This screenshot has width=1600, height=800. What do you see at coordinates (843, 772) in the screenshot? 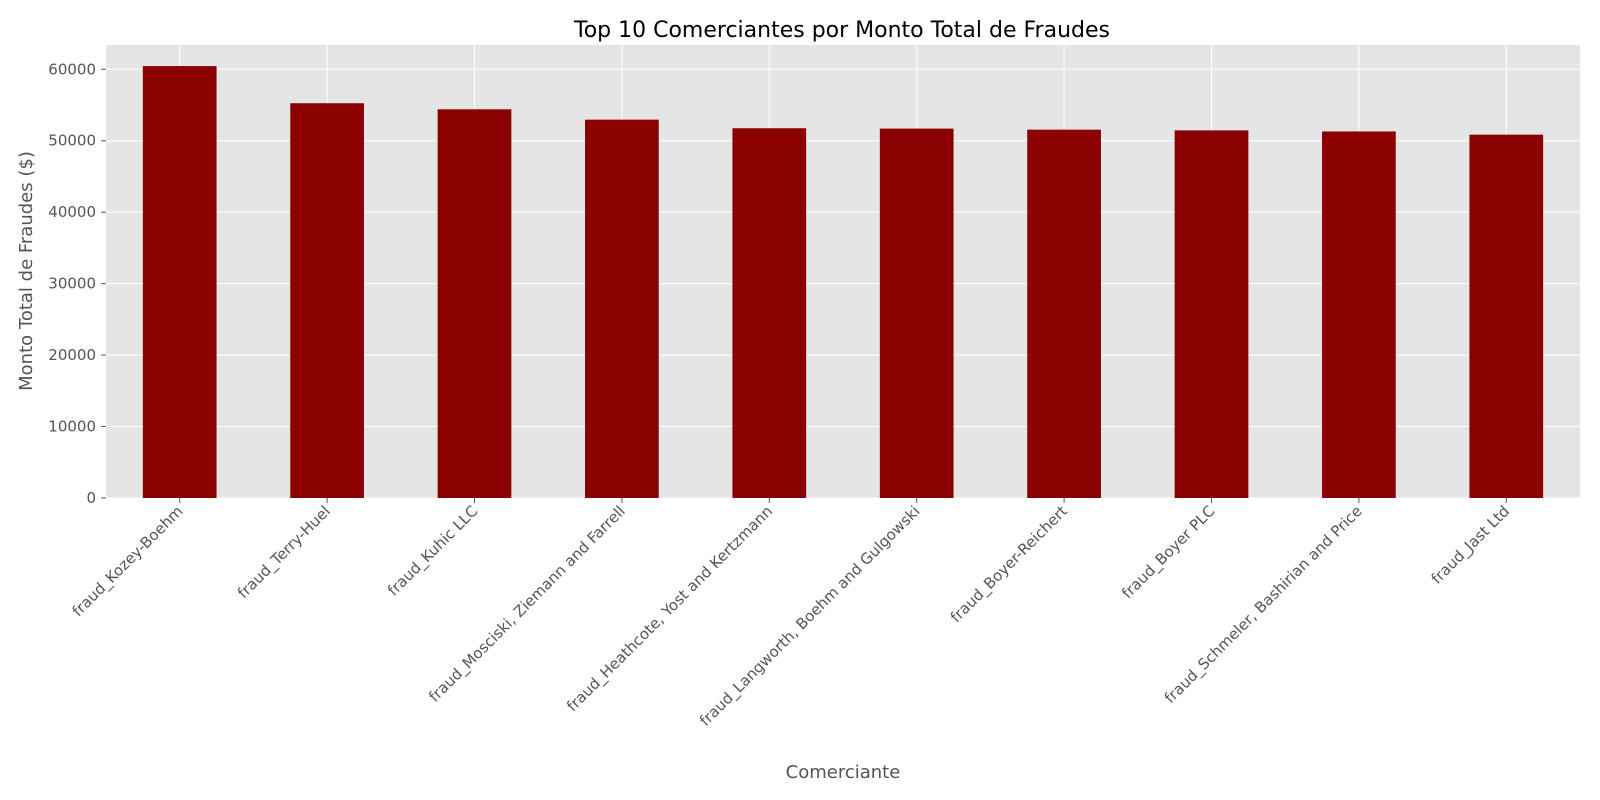
I see `x-axis-label: Comerciante` at bounding box center [843, 772].